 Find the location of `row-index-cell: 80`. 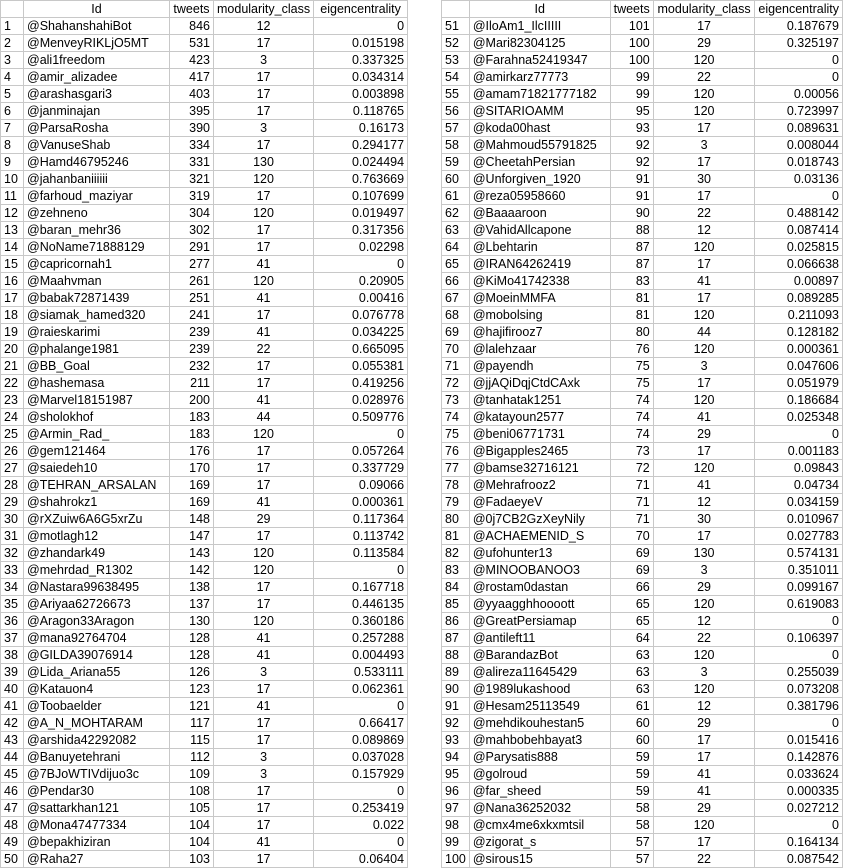

row-index-cell: 80 is located at coordinates (455, 519).